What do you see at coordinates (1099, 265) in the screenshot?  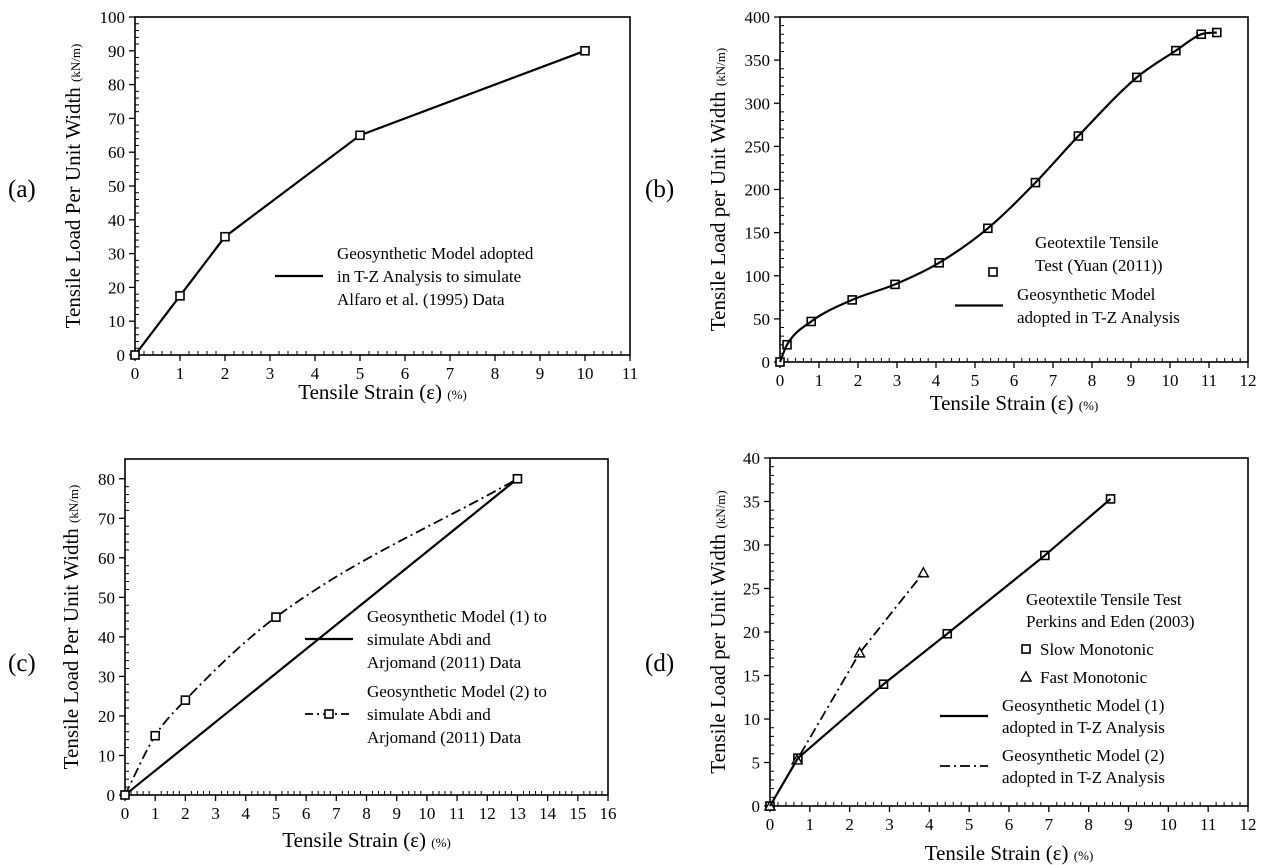 I see `legend-text: Test (Yuan (2011))` at bounding box center [1099, 265].